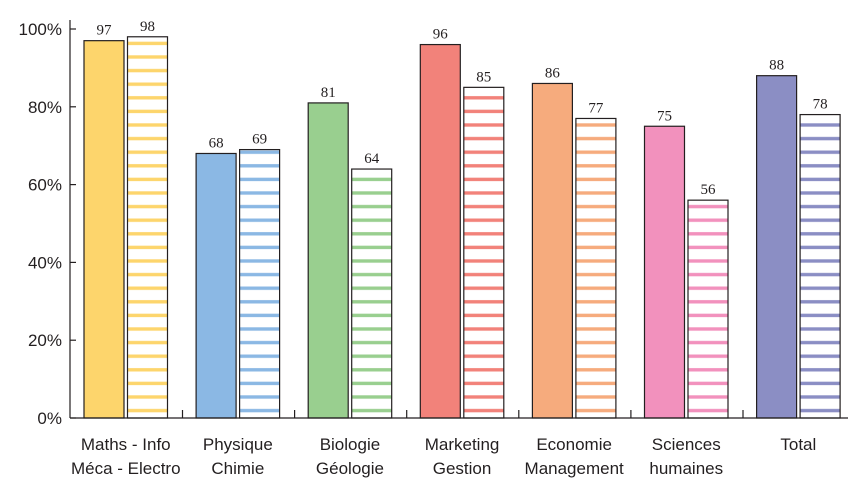 This screenshot has width=851, height=480. I want to click on y-axis: 0% 20% 40% 60% 80% 100%, so click(47, 224).